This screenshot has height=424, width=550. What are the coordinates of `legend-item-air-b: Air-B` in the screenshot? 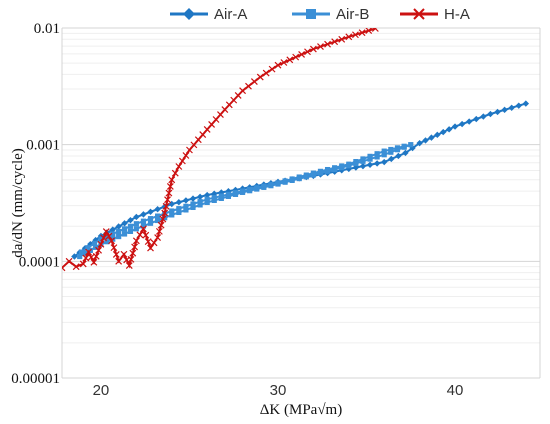 It's located at (330, 14).